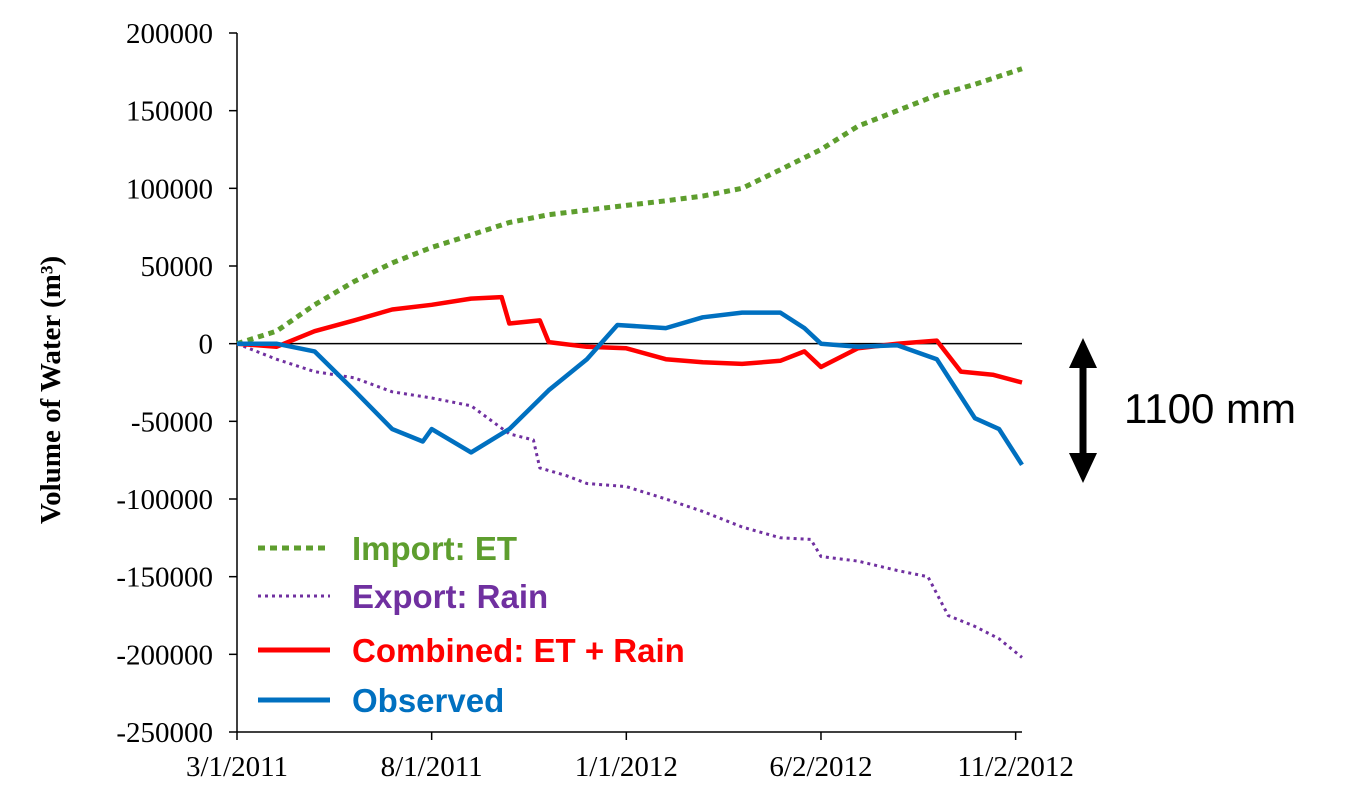  I want to click on x-tick-label: 8/1/2011, so click(432, 767).